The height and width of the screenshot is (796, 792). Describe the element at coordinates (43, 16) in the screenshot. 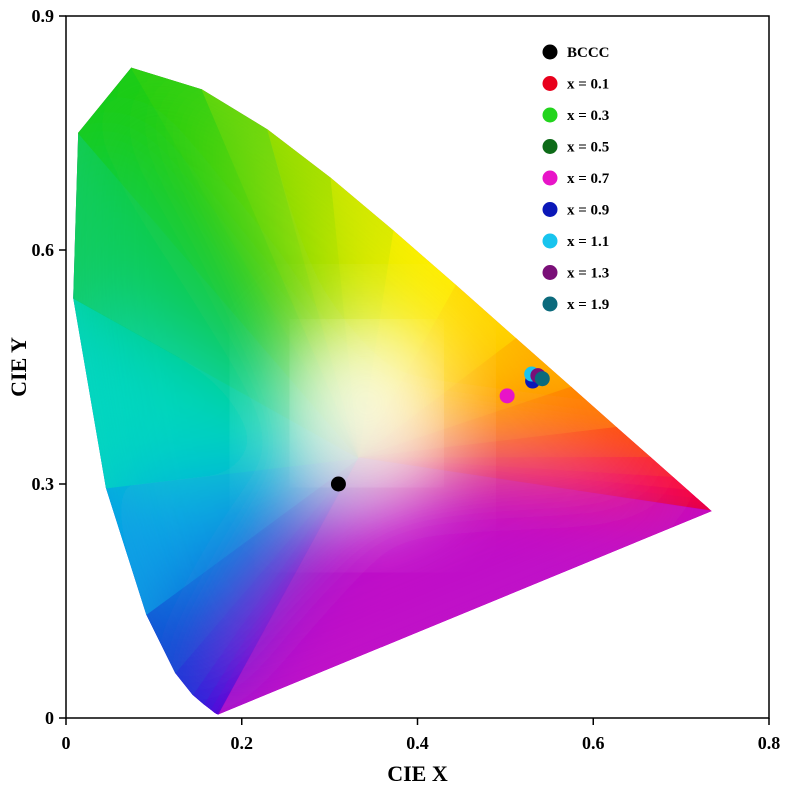

I see `y-tick-label: 0.9` at that location.